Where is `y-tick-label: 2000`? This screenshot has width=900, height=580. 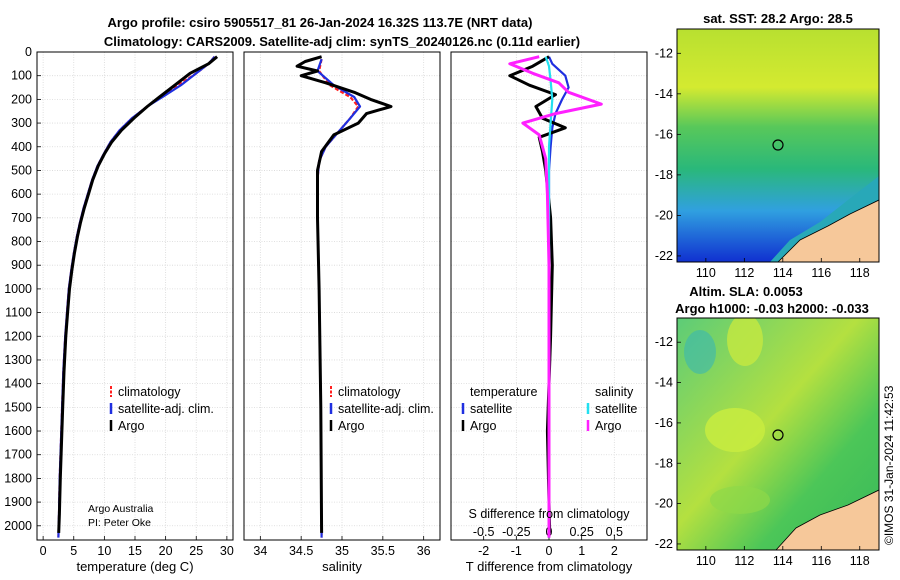
y-tick-label: 2000 is located at coordinates (18, 526).